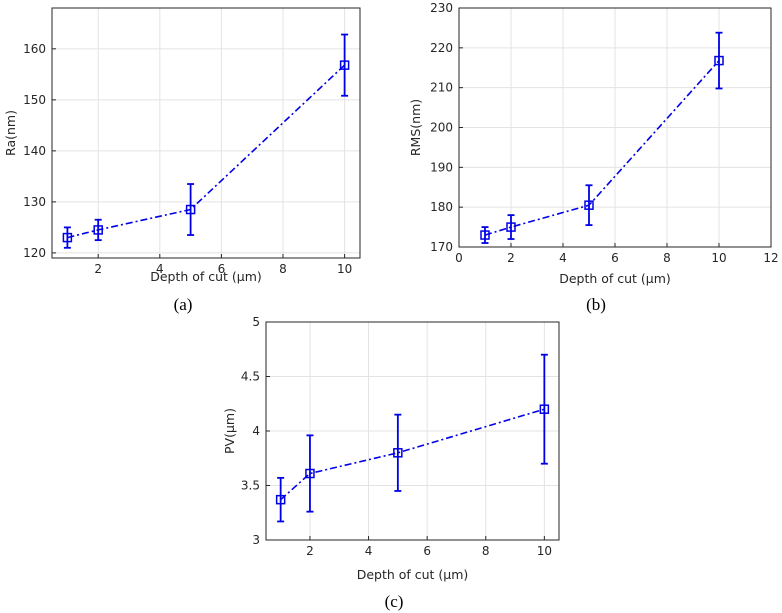 The image size is (782, 613). What do you see at coordinates (229, 431) in the screenshot?
I see `y-axis-label: PV(μm)` at bounding box center [229, 431].